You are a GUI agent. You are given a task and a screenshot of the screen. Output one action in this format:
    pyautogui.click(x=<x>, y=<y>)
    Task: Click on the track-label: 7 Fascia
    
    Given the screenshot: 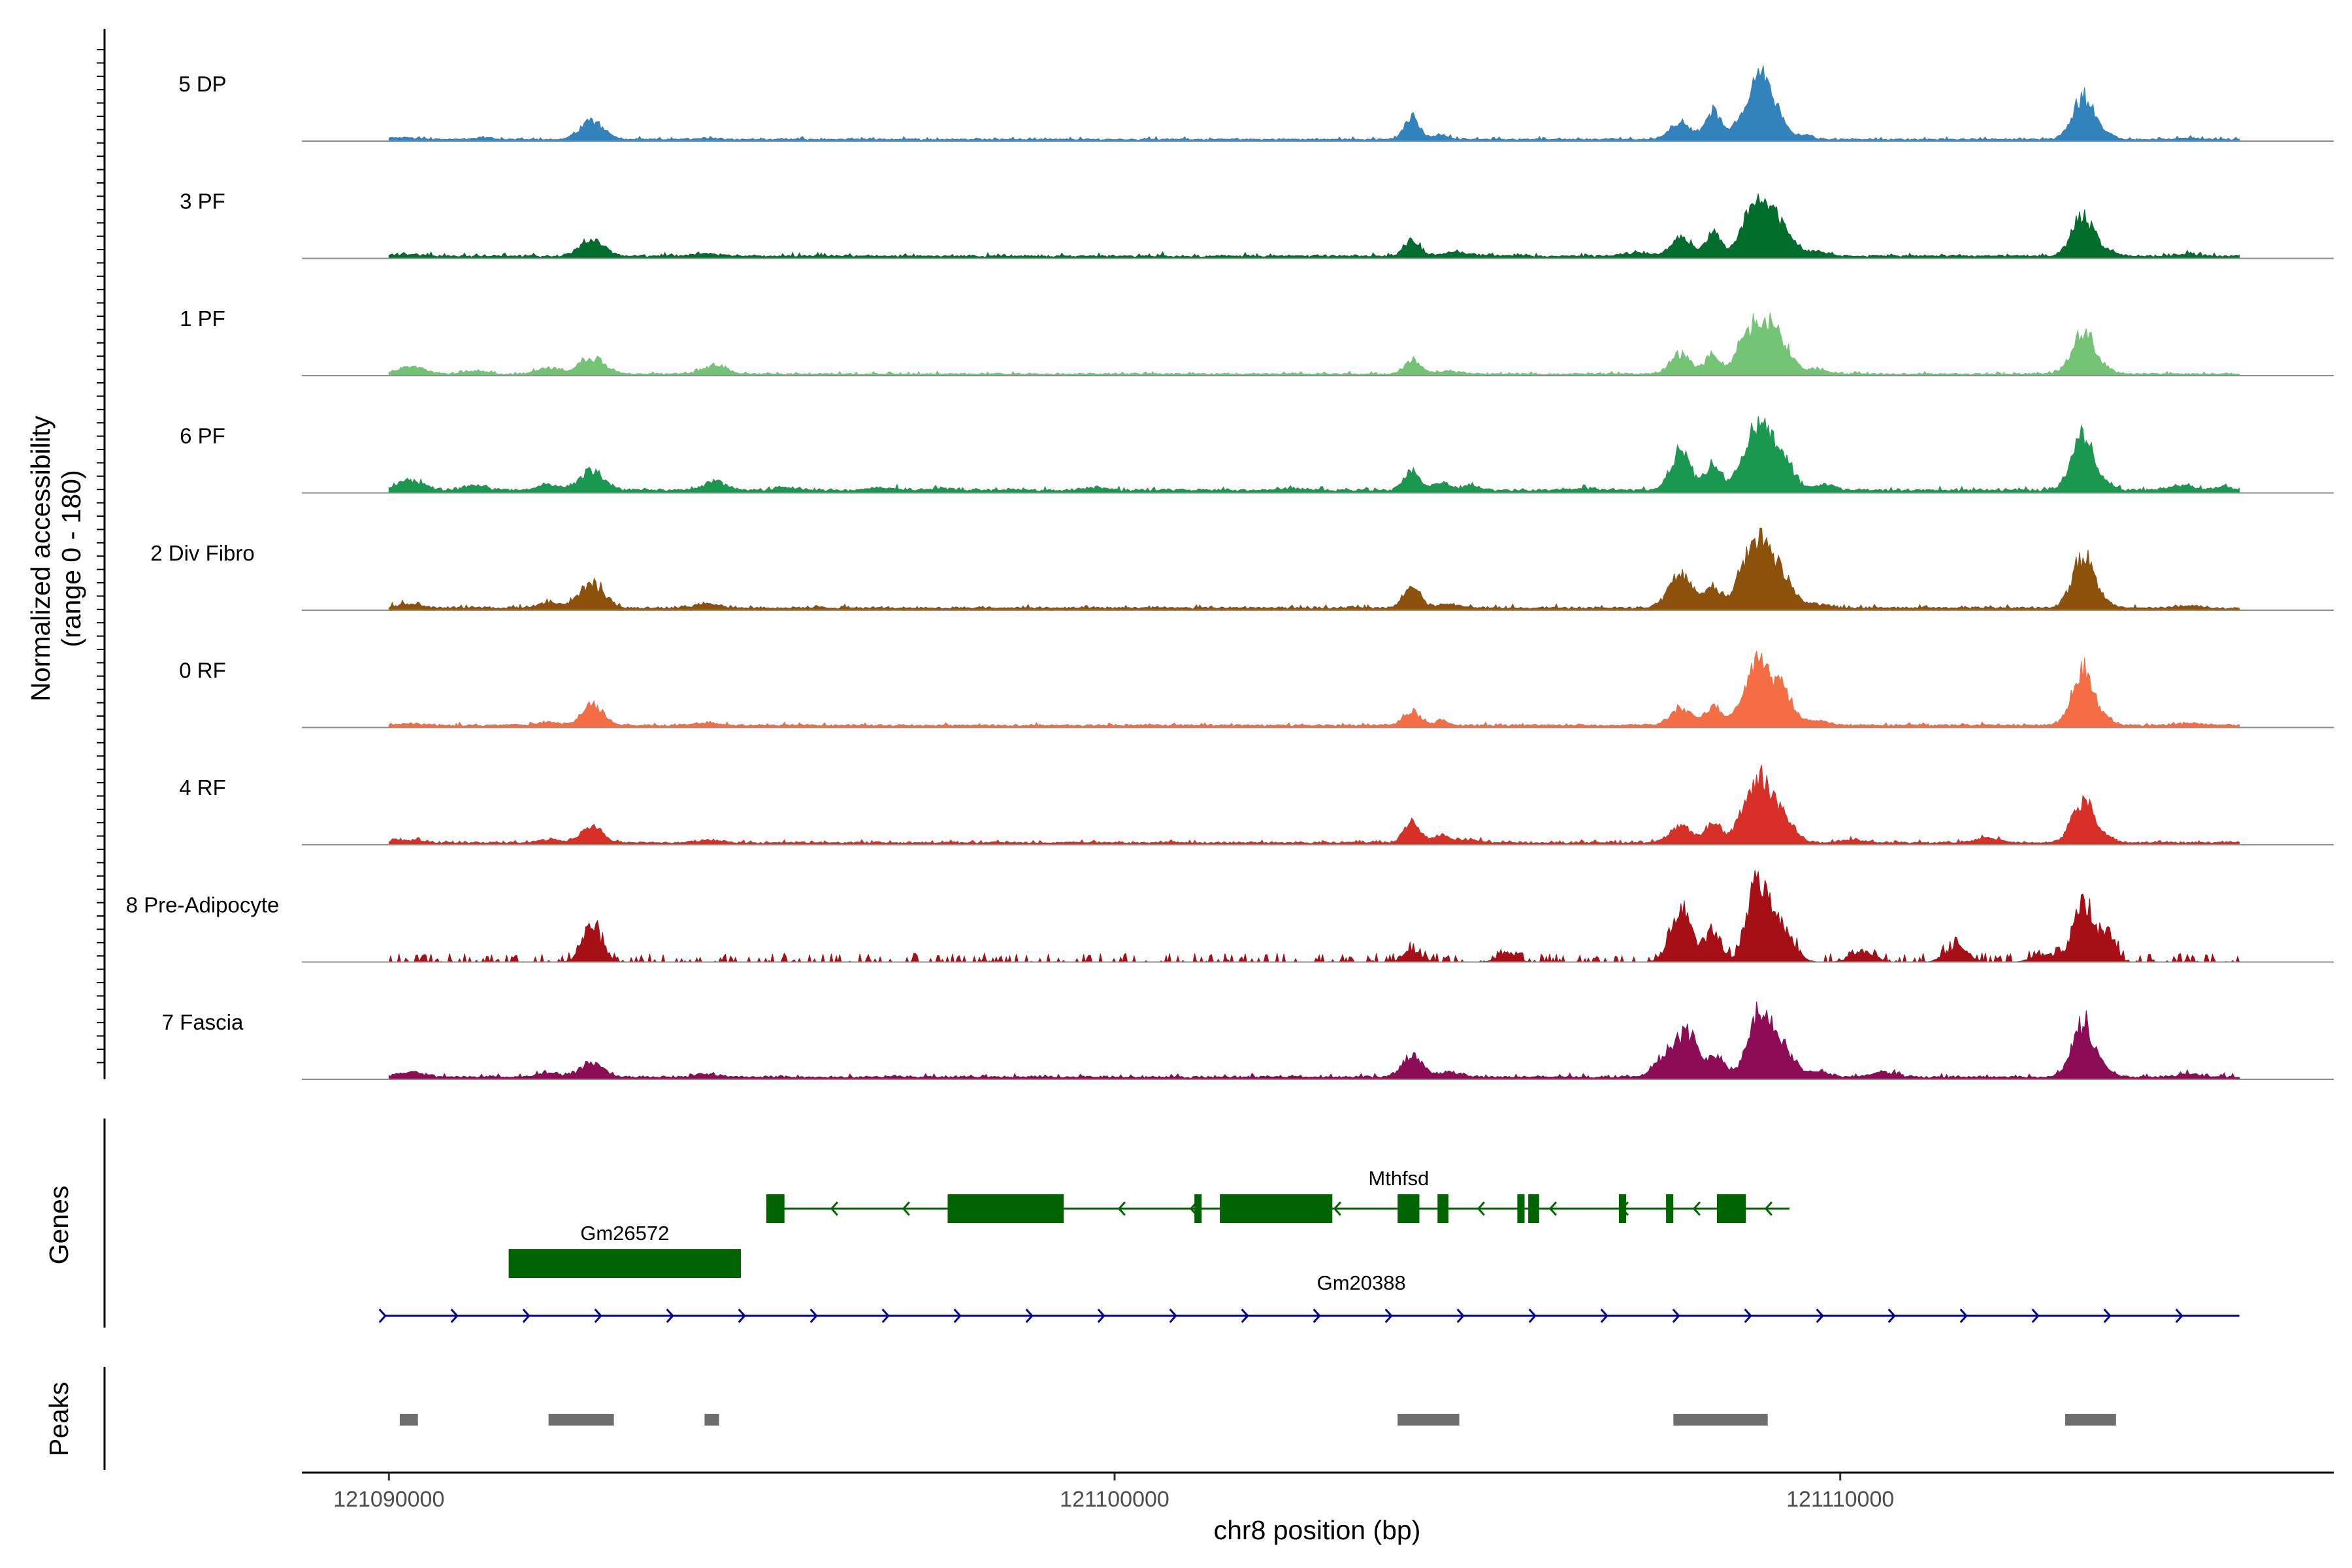 What is the action you would take?
    pyautogui.click(x=203, y=1022)
    